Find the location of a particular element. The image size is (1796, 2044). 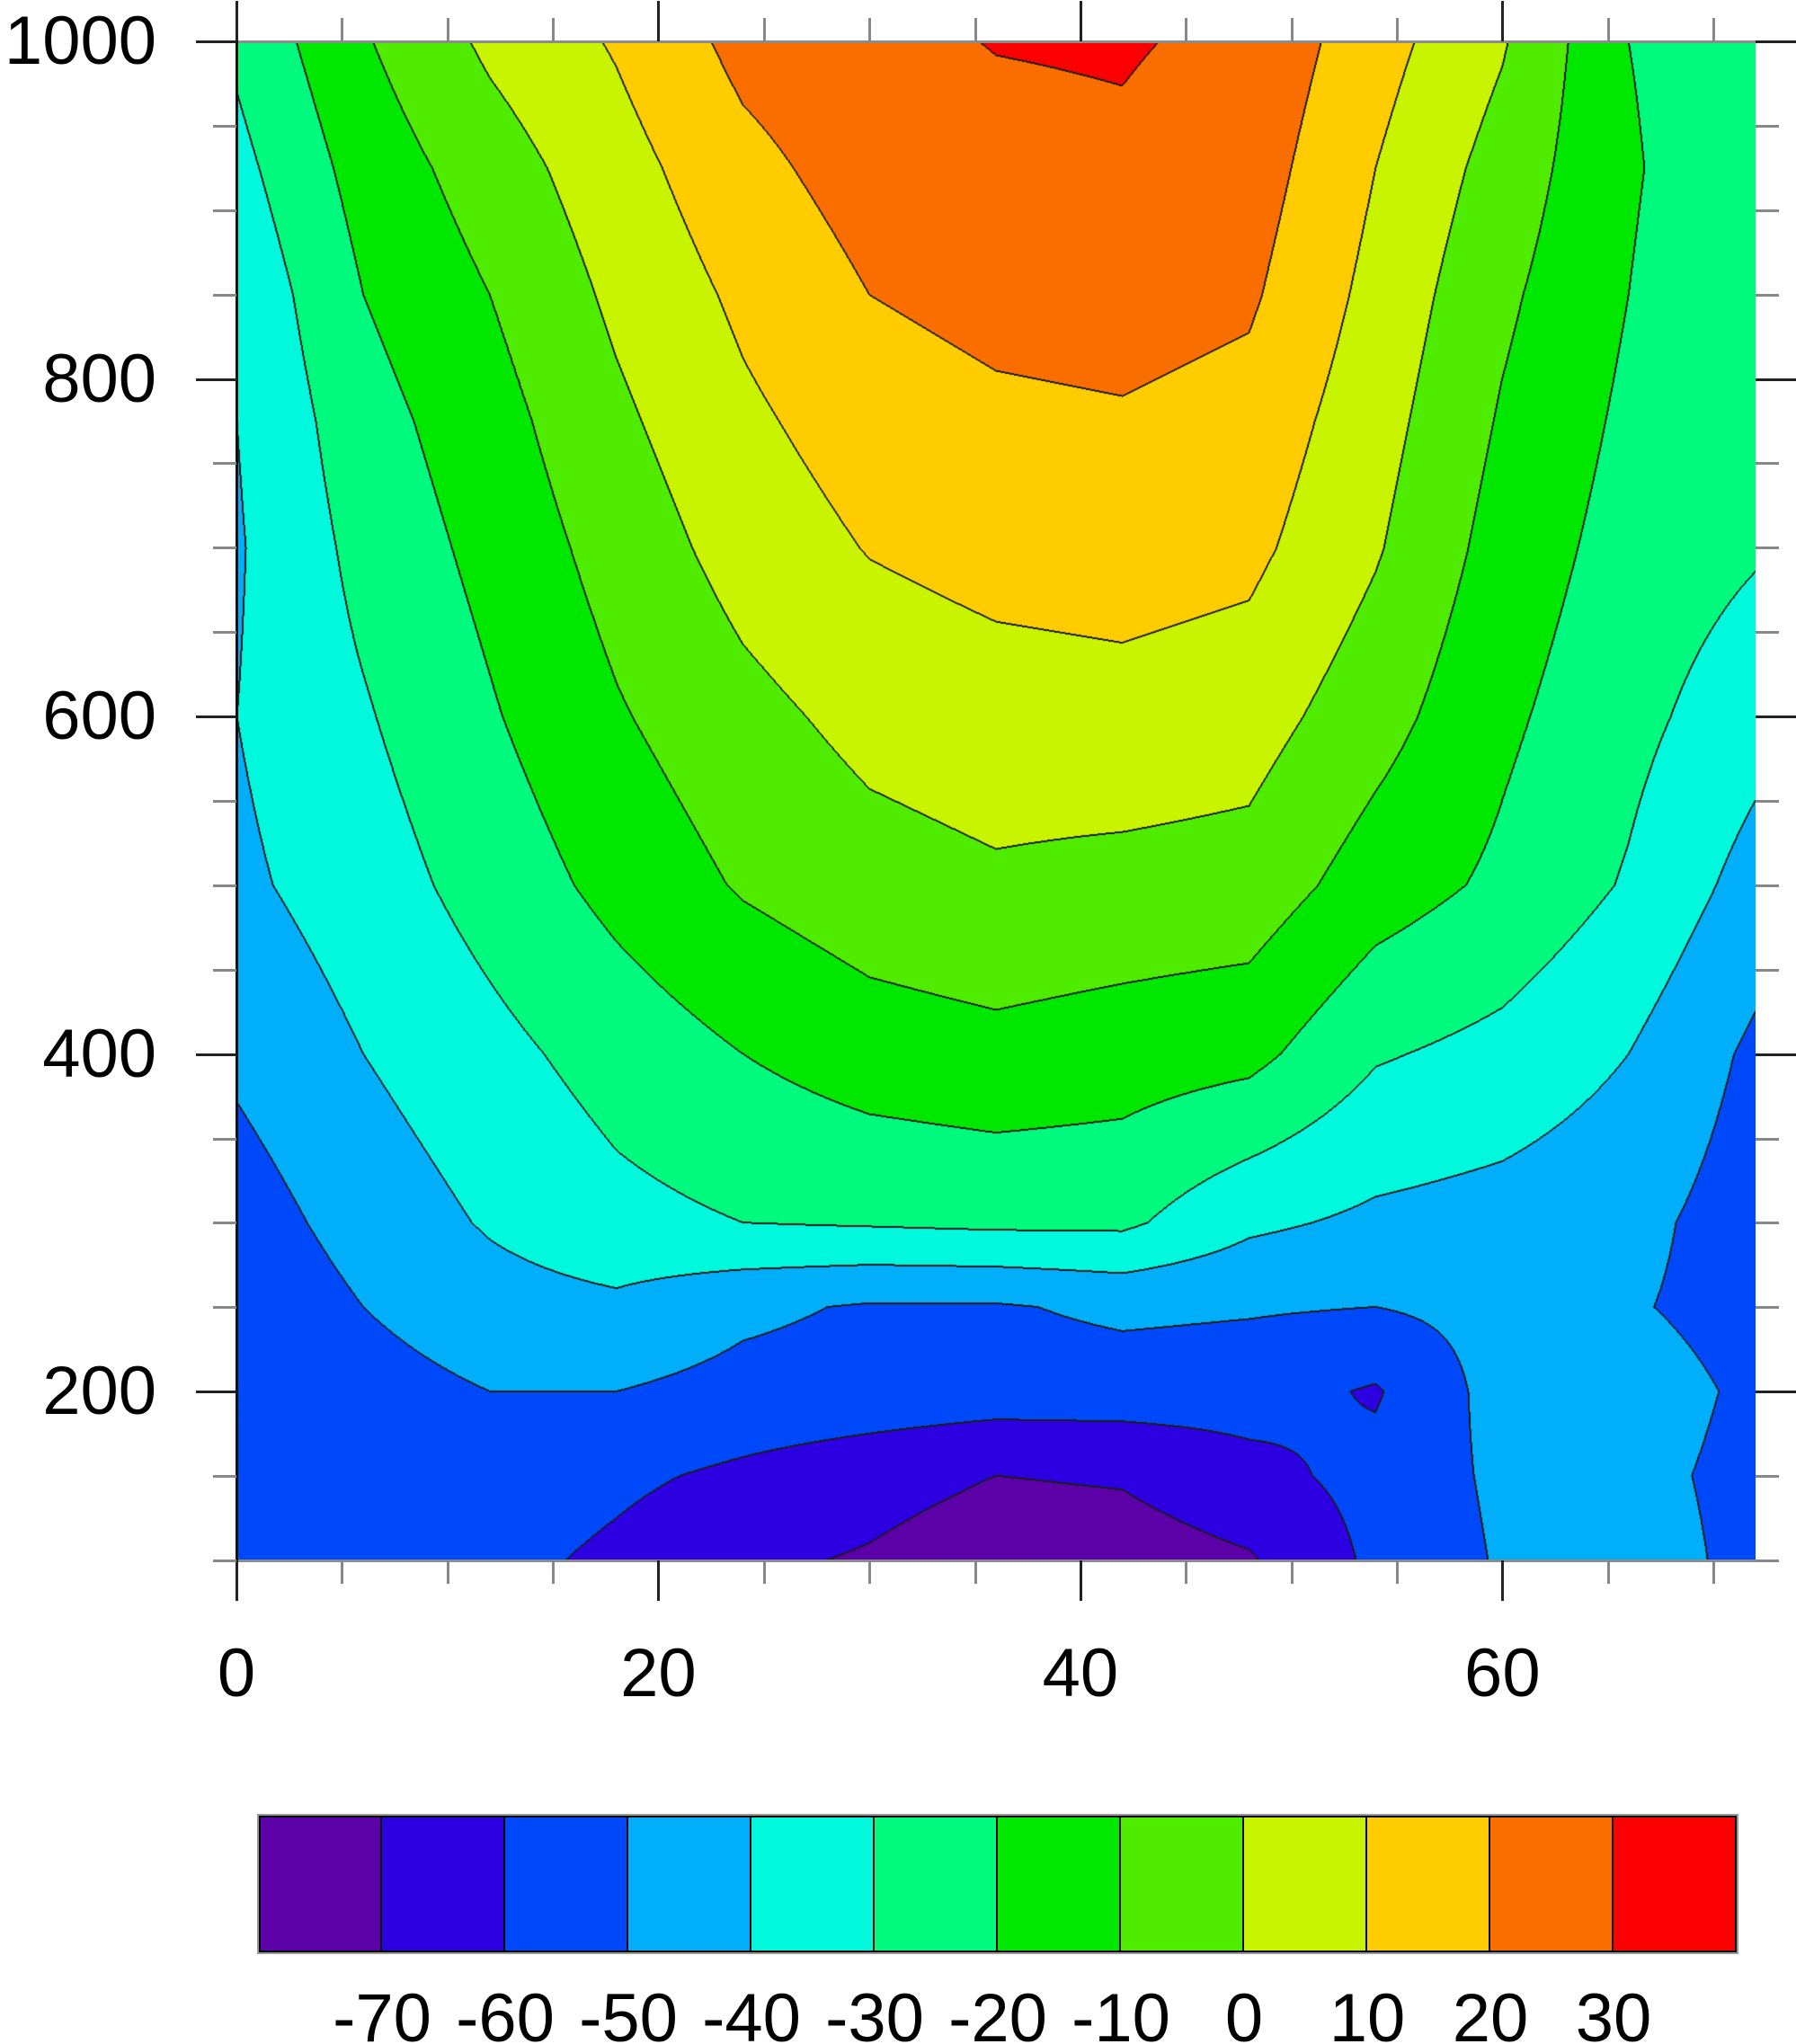

y-axis-tick-label: 200 is located at coordinates (99, 1391).